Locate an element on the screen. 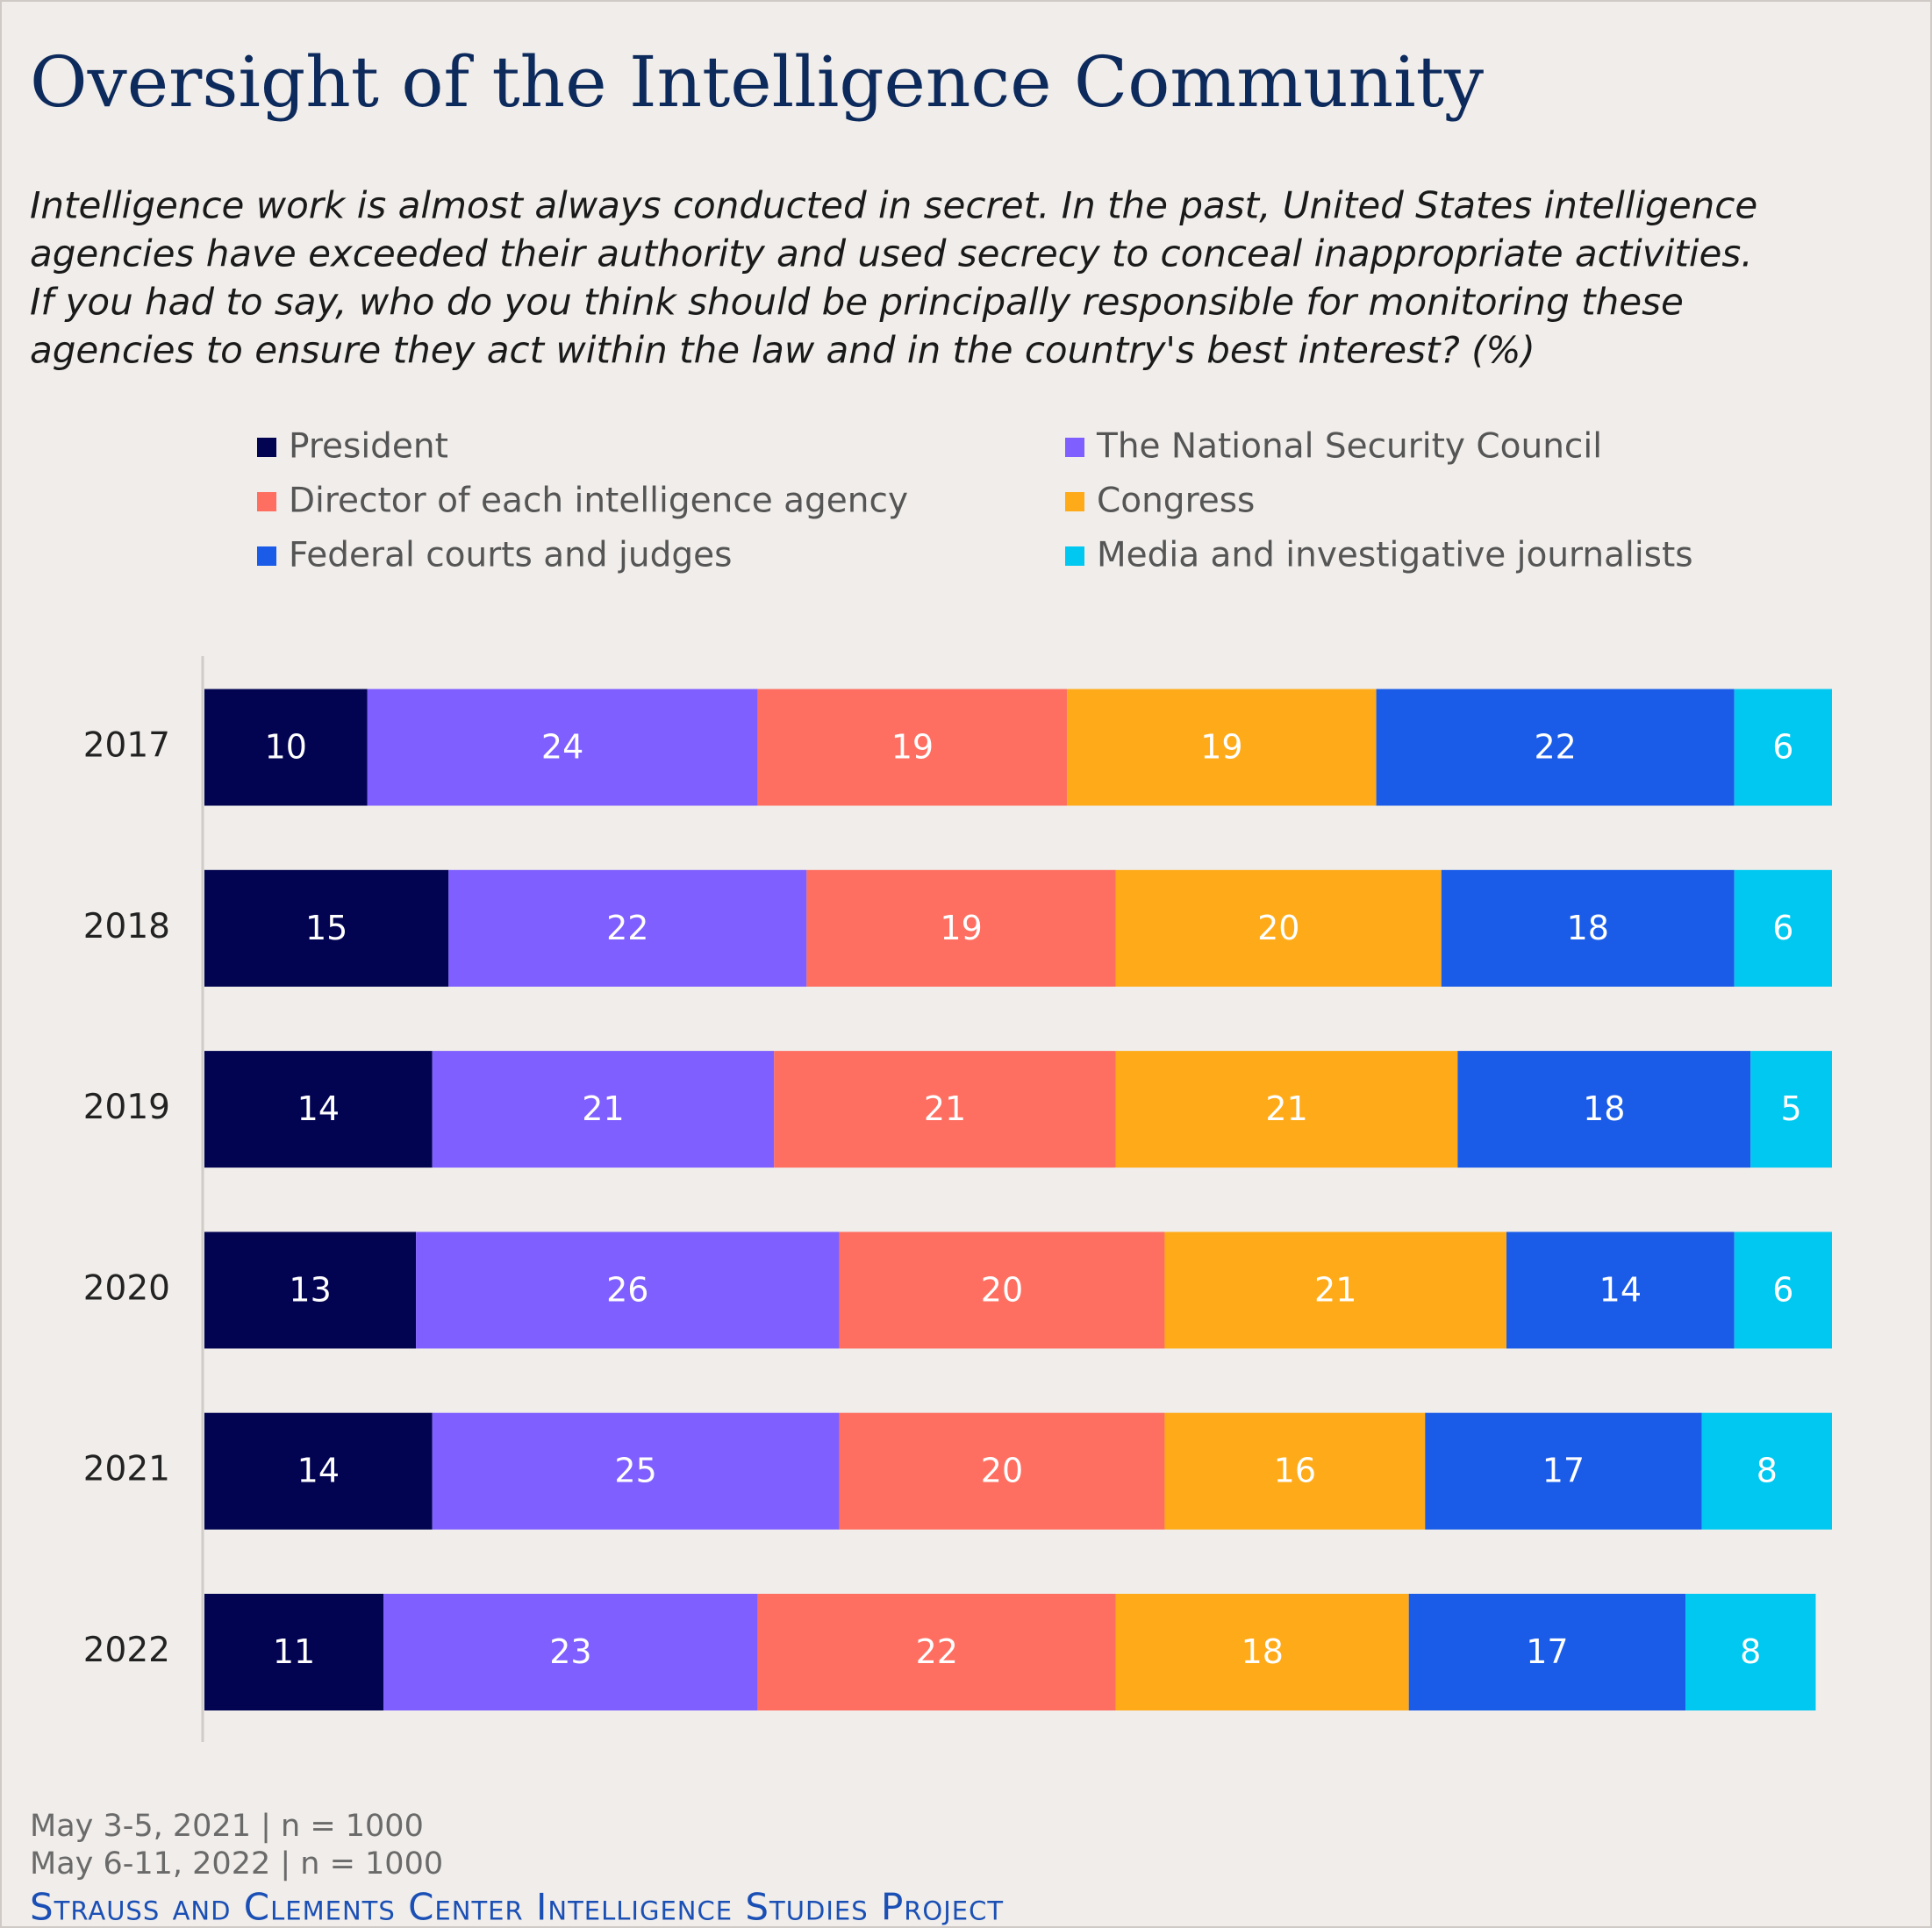 This screenshot has height=1928, width=1932. value-label: 23 is located at coordinates (570, 1651).